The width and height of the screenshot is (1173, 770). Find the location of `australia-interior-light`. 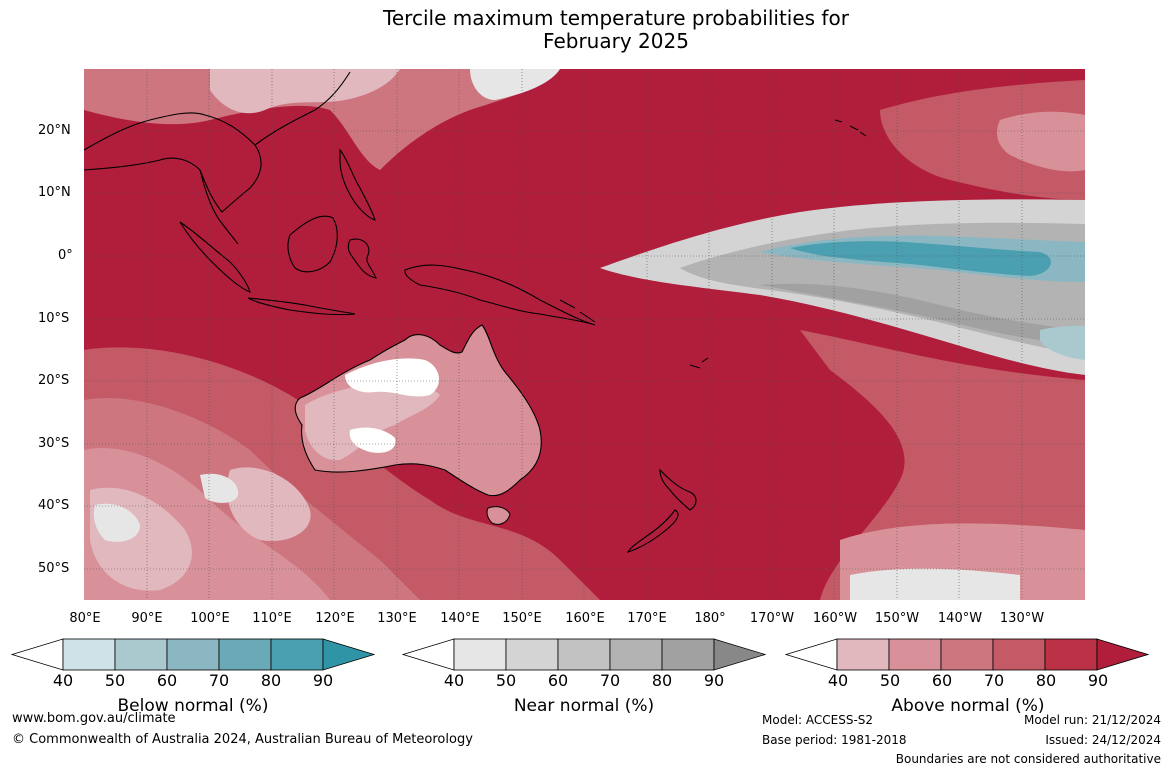

australia-interior-light is located at coordinates (372, 421).